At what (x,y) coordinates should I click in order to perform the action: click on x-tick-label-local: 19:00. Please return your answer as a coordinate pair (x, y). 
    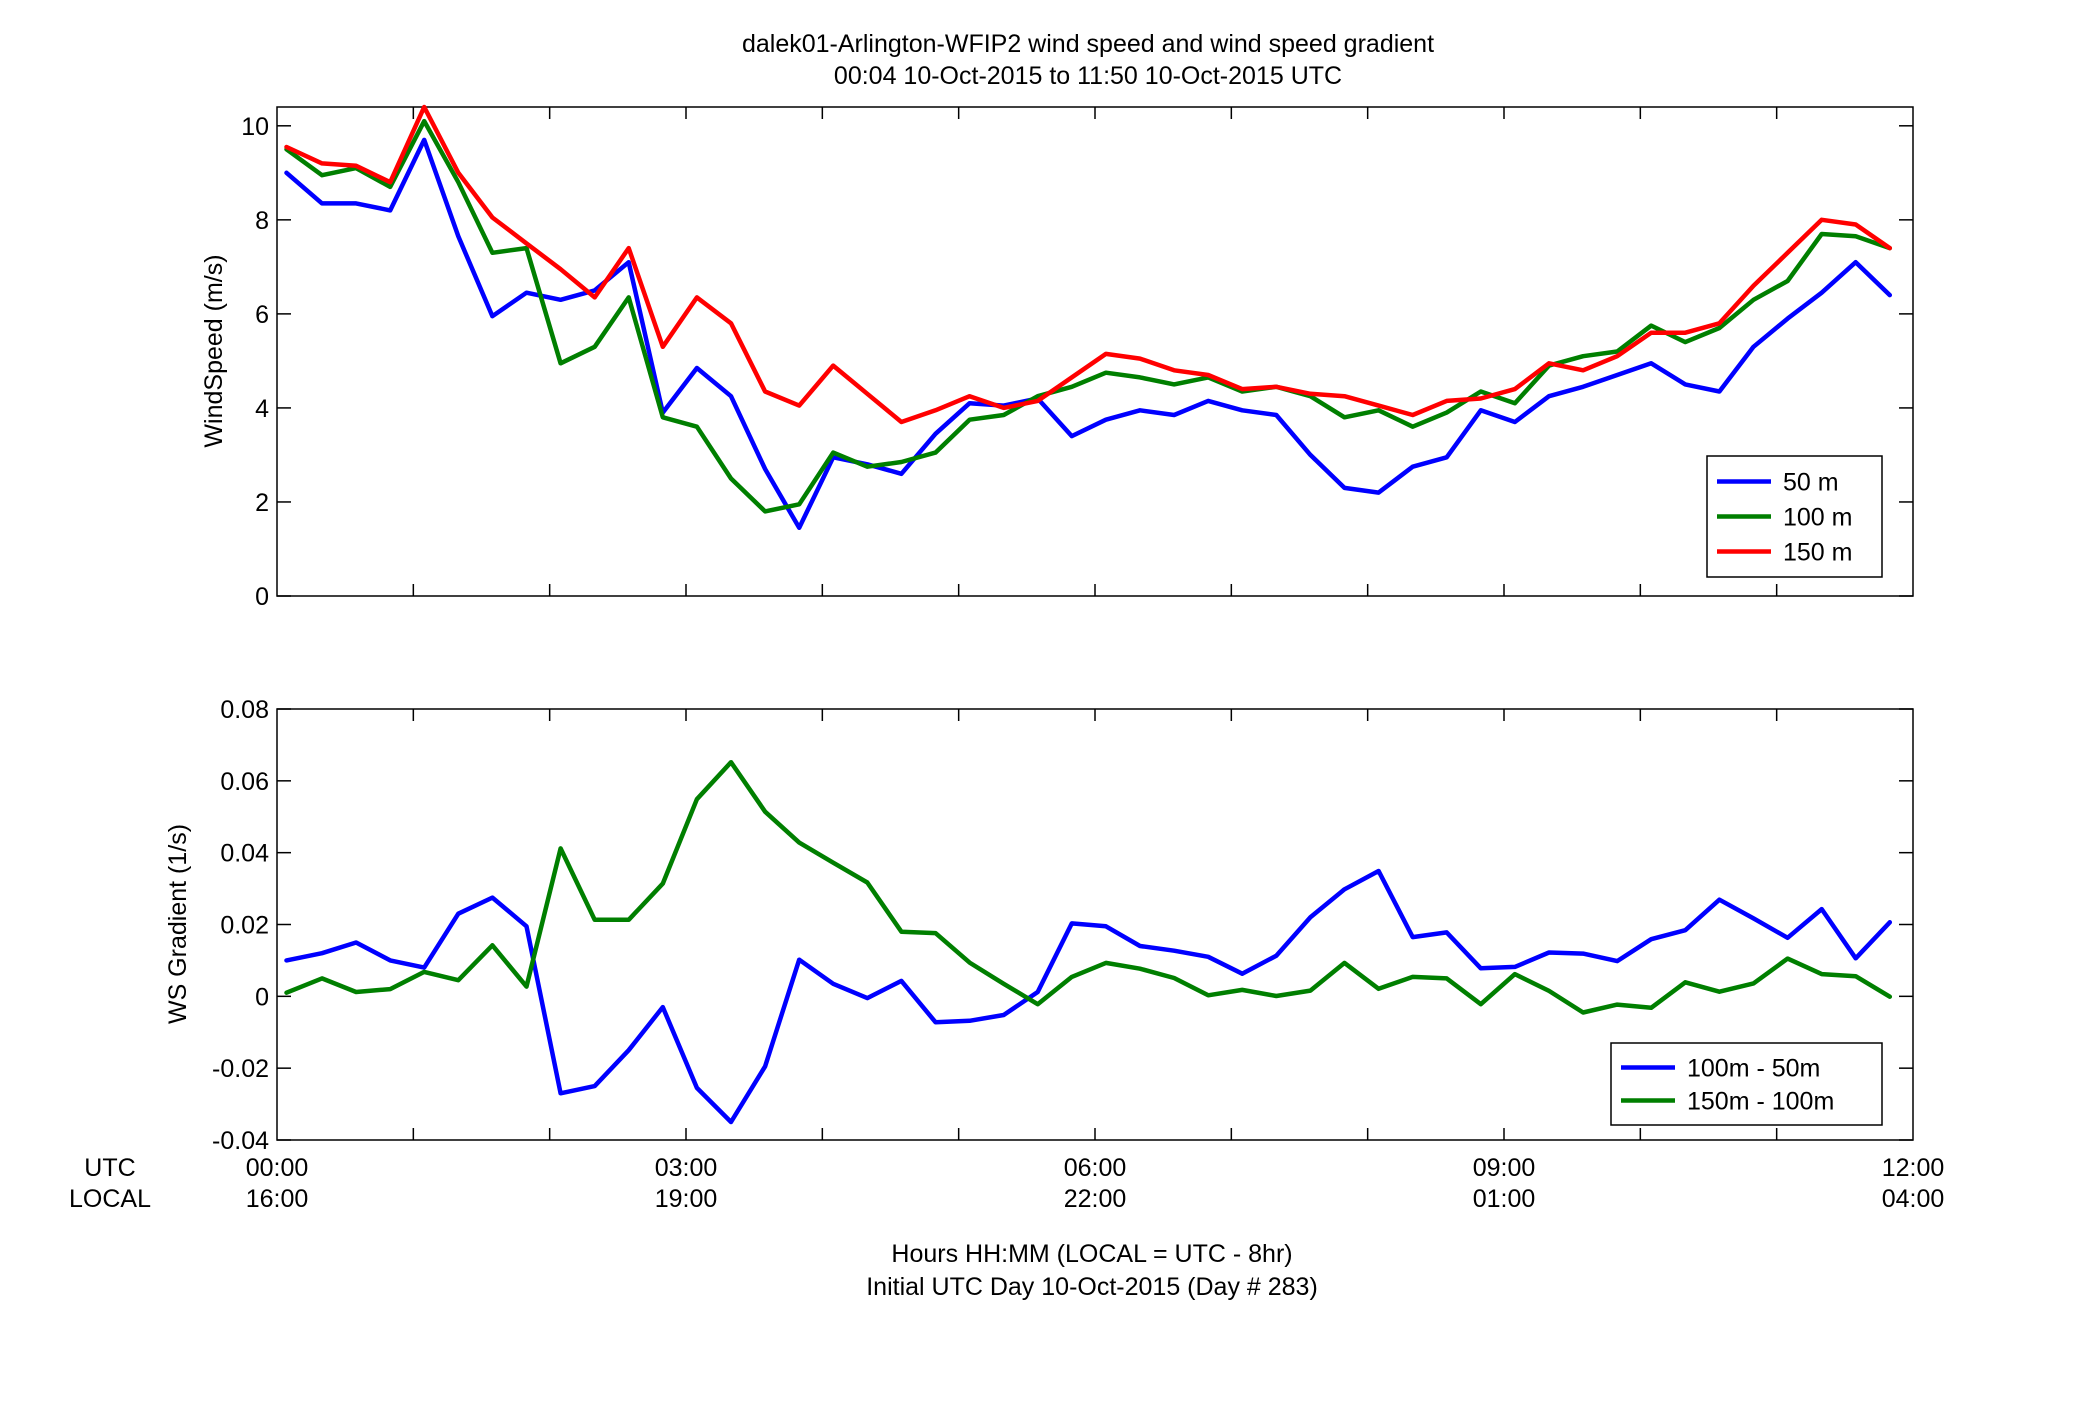
    Looking at the image, I should click on (686, 1199).